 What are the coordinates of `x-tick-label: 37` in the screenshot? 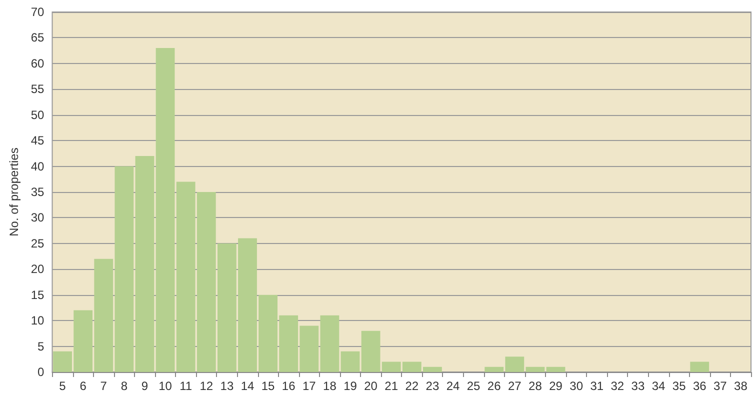 It's located at (720, 386).